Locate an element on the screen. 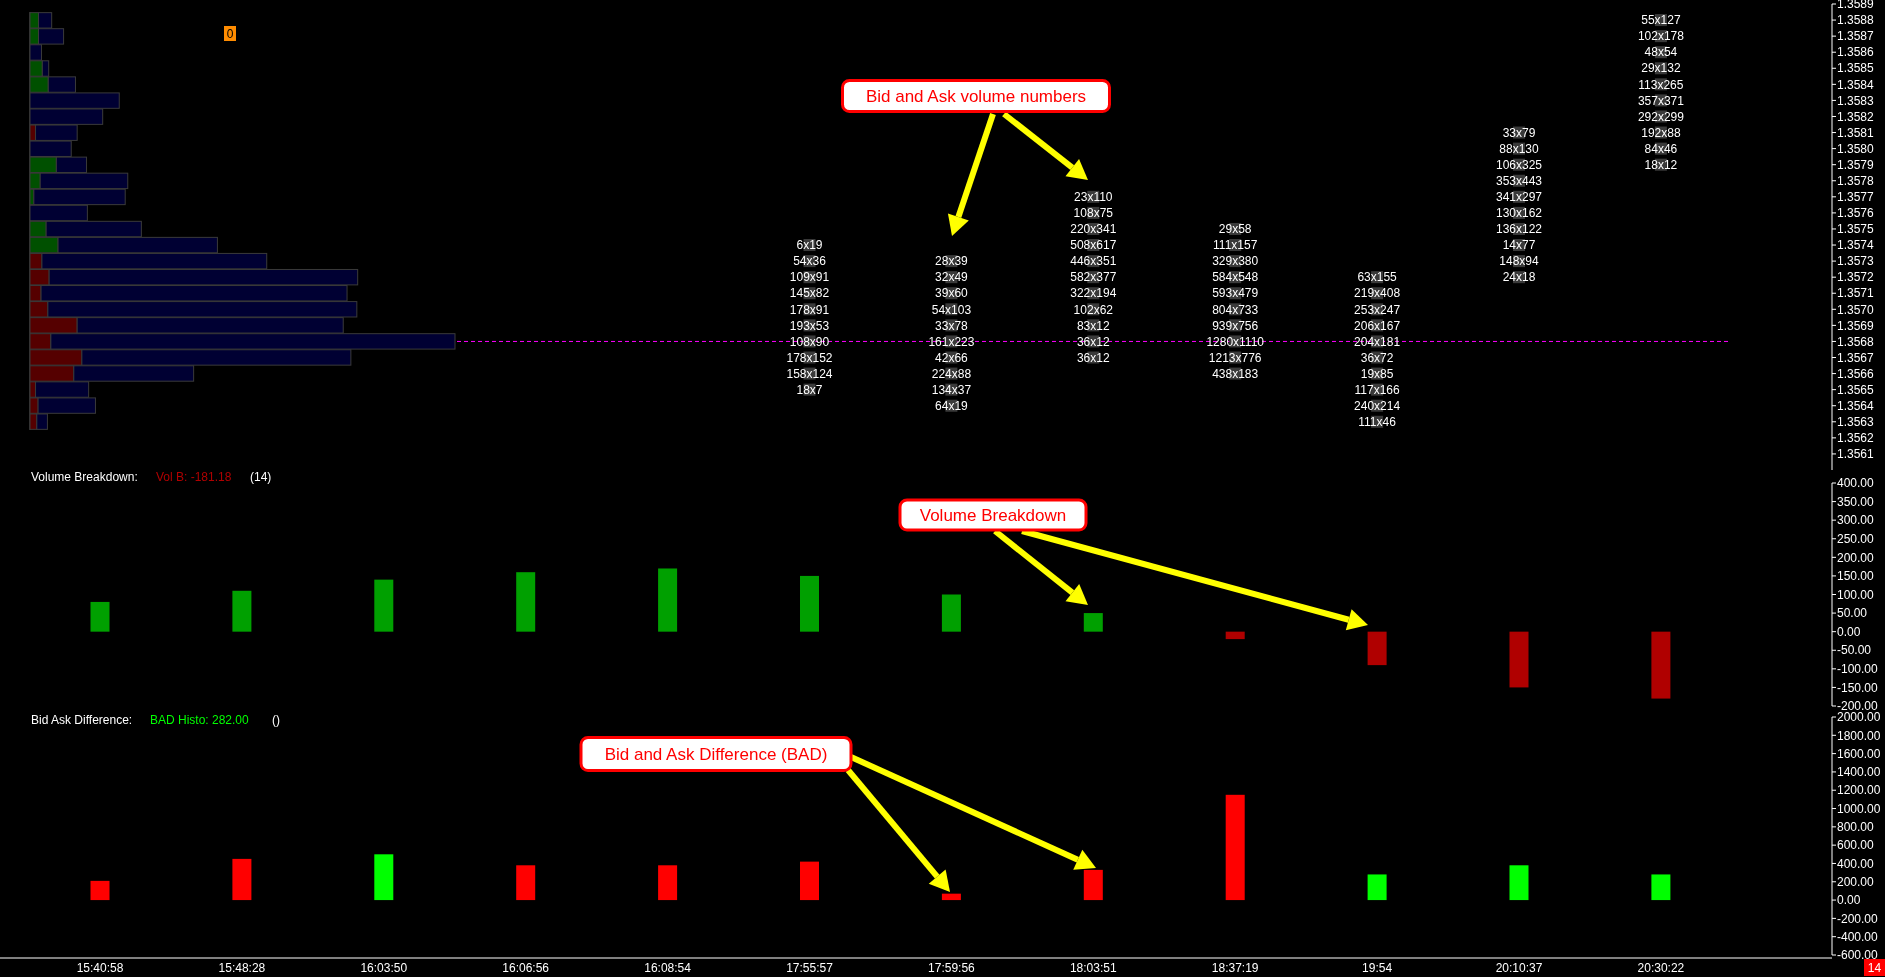 The image size is (1885, 977). data-label: 24x18 is located at coordinates (1519, 277).